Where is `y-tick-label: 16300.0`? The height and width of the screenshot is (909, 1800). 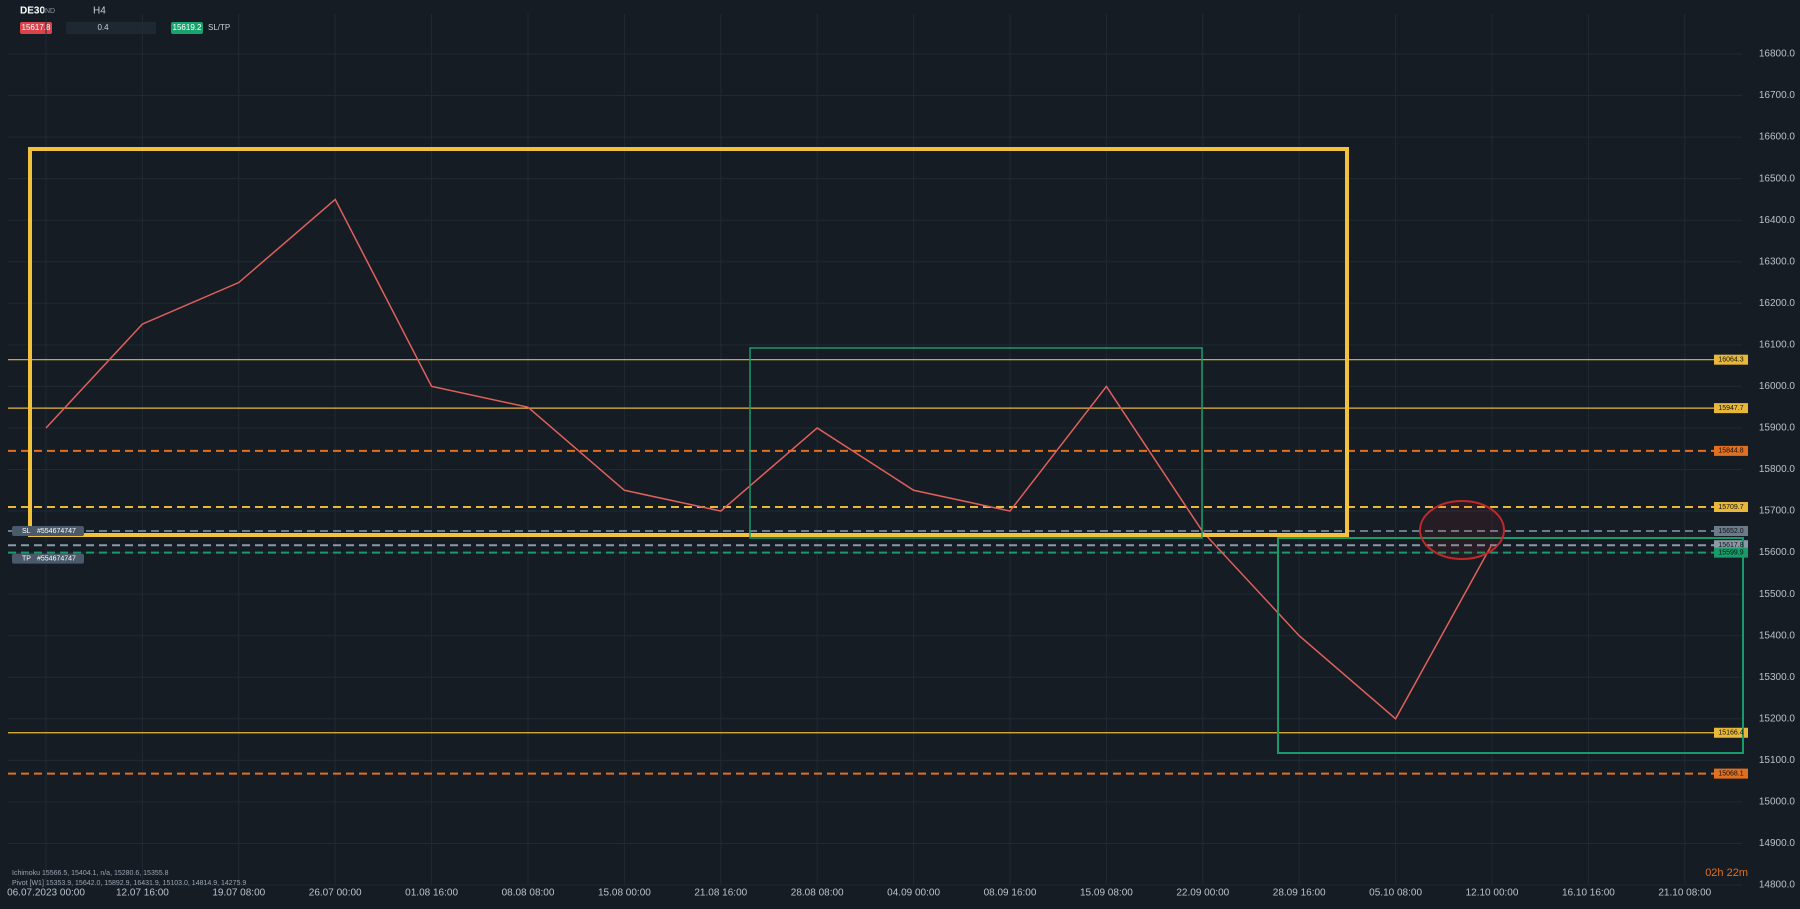 y-tick-label: 16300.0 is located at coordinates (1777, 261).